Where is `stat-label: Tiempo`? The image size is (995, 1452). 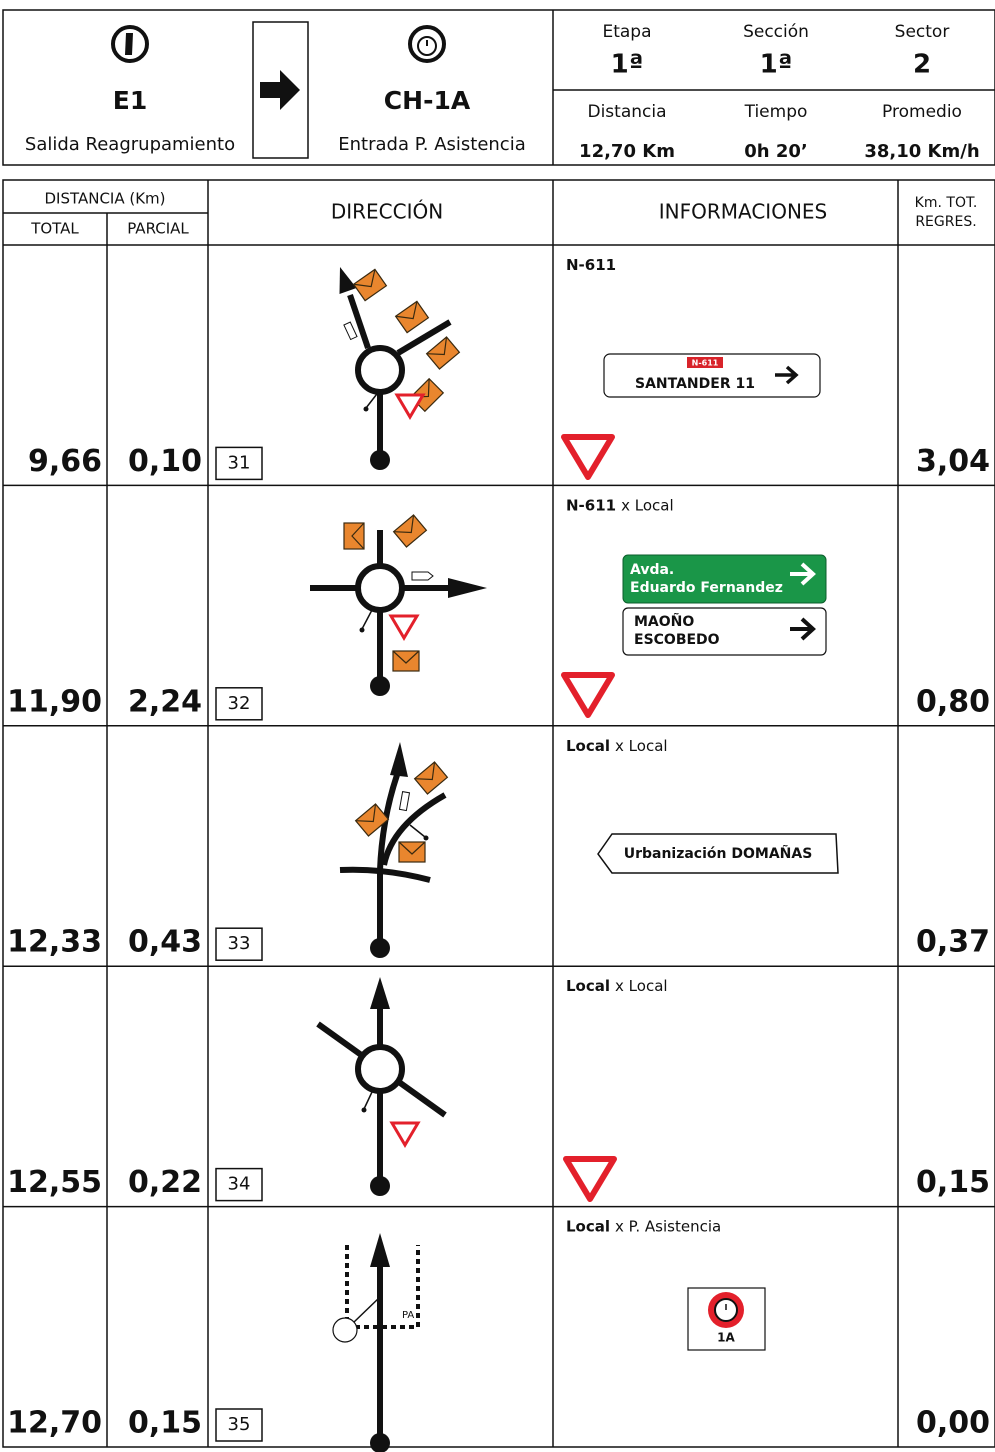
stat-label: Tiempo is located at coordinates (776, 112).